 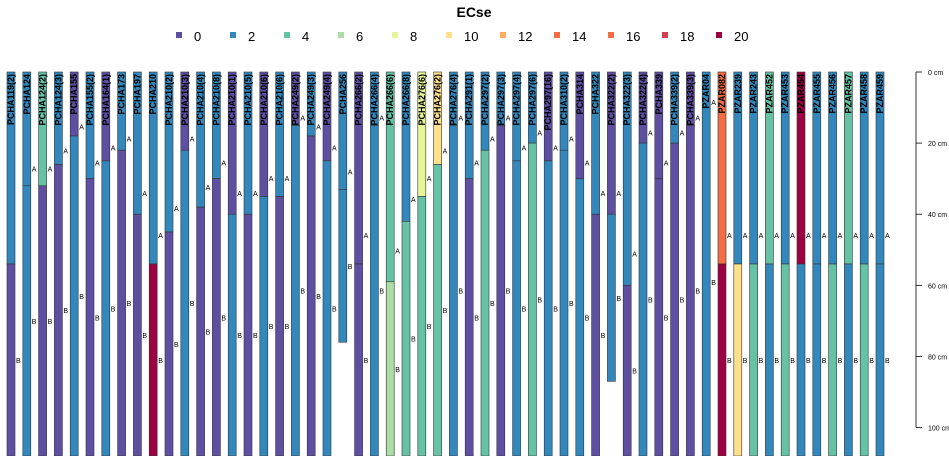 What do you see at coordinates (525, 36) in the screenshot?
I see `legend-label-12: 12` at bounding box center [525, 36].